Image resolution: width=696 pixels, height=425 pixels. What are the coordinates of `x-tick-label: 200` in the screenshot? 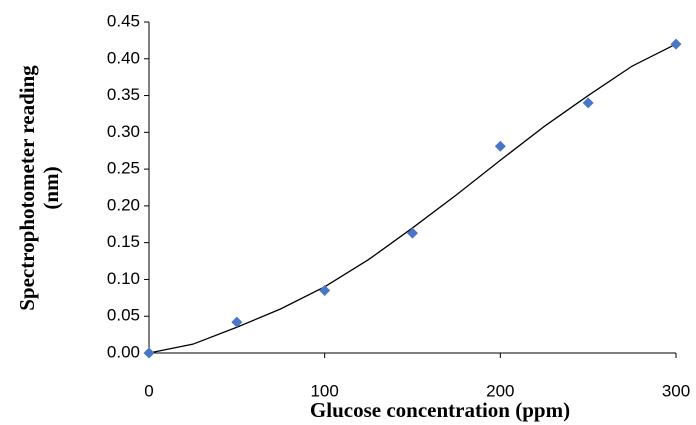 It's located at (500, 390).